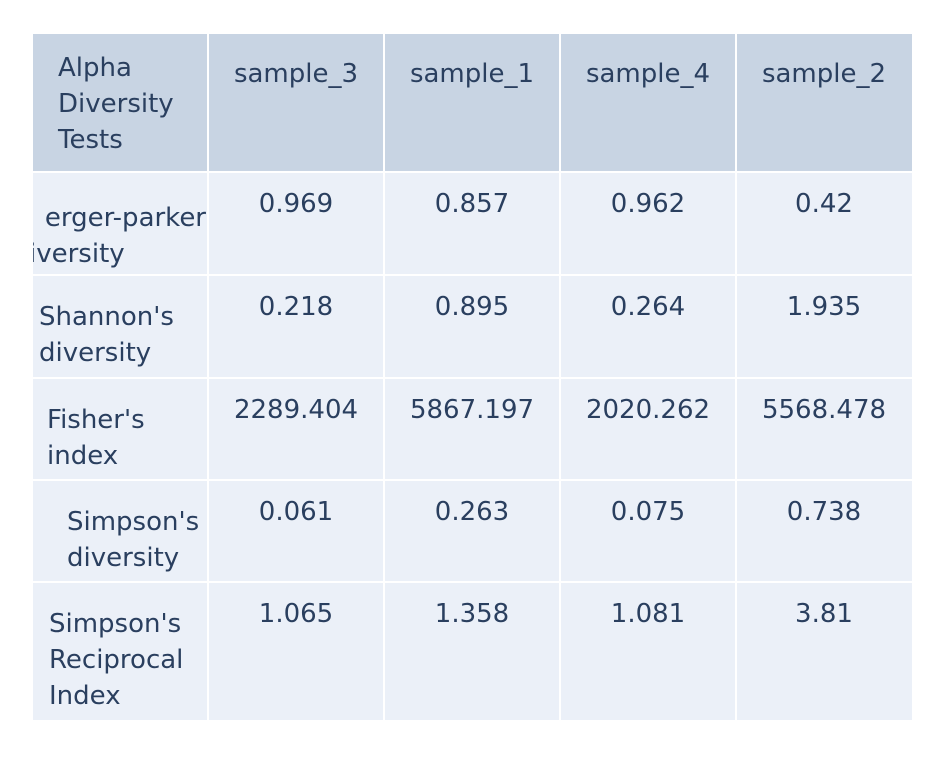 The height and width of the screenshot is (760, 946). Describe the element at coordinates (472, 651) in the screenshot. I see `table-cell: 1.358` at that location.